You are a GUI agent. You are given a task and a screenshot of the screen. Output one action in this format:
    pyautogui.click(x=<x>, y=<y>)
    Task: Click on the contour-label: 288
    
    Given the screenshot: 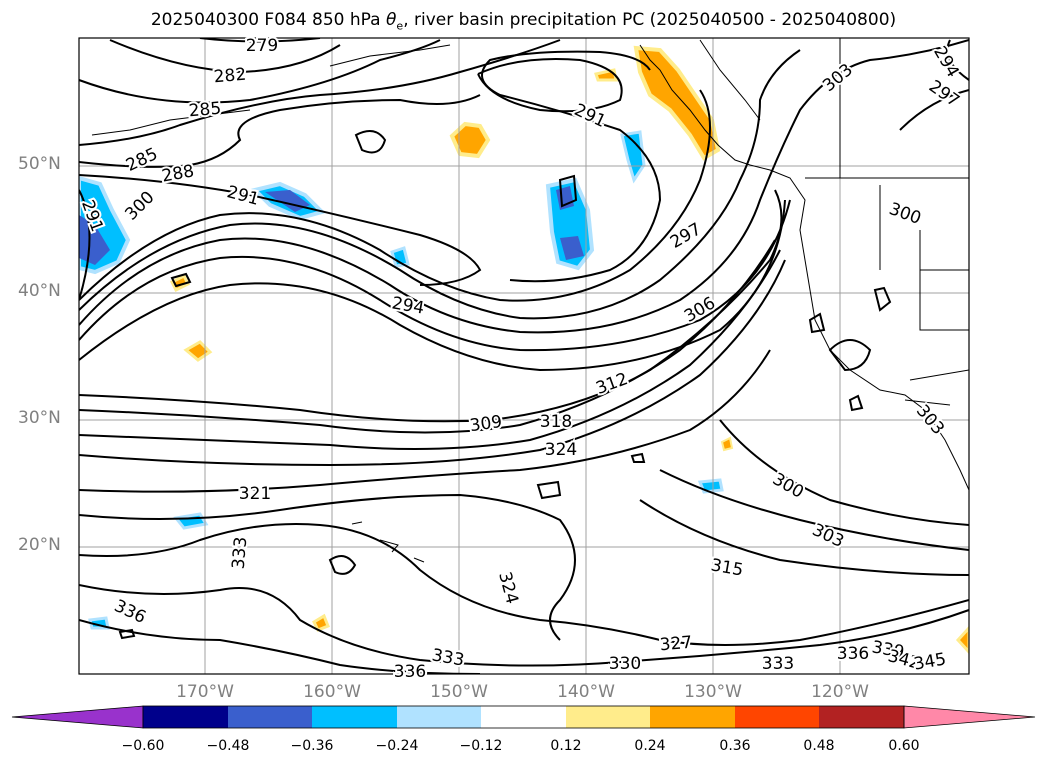 What is the action you would take?
    pyautogui.click(x=177, y=173)
    